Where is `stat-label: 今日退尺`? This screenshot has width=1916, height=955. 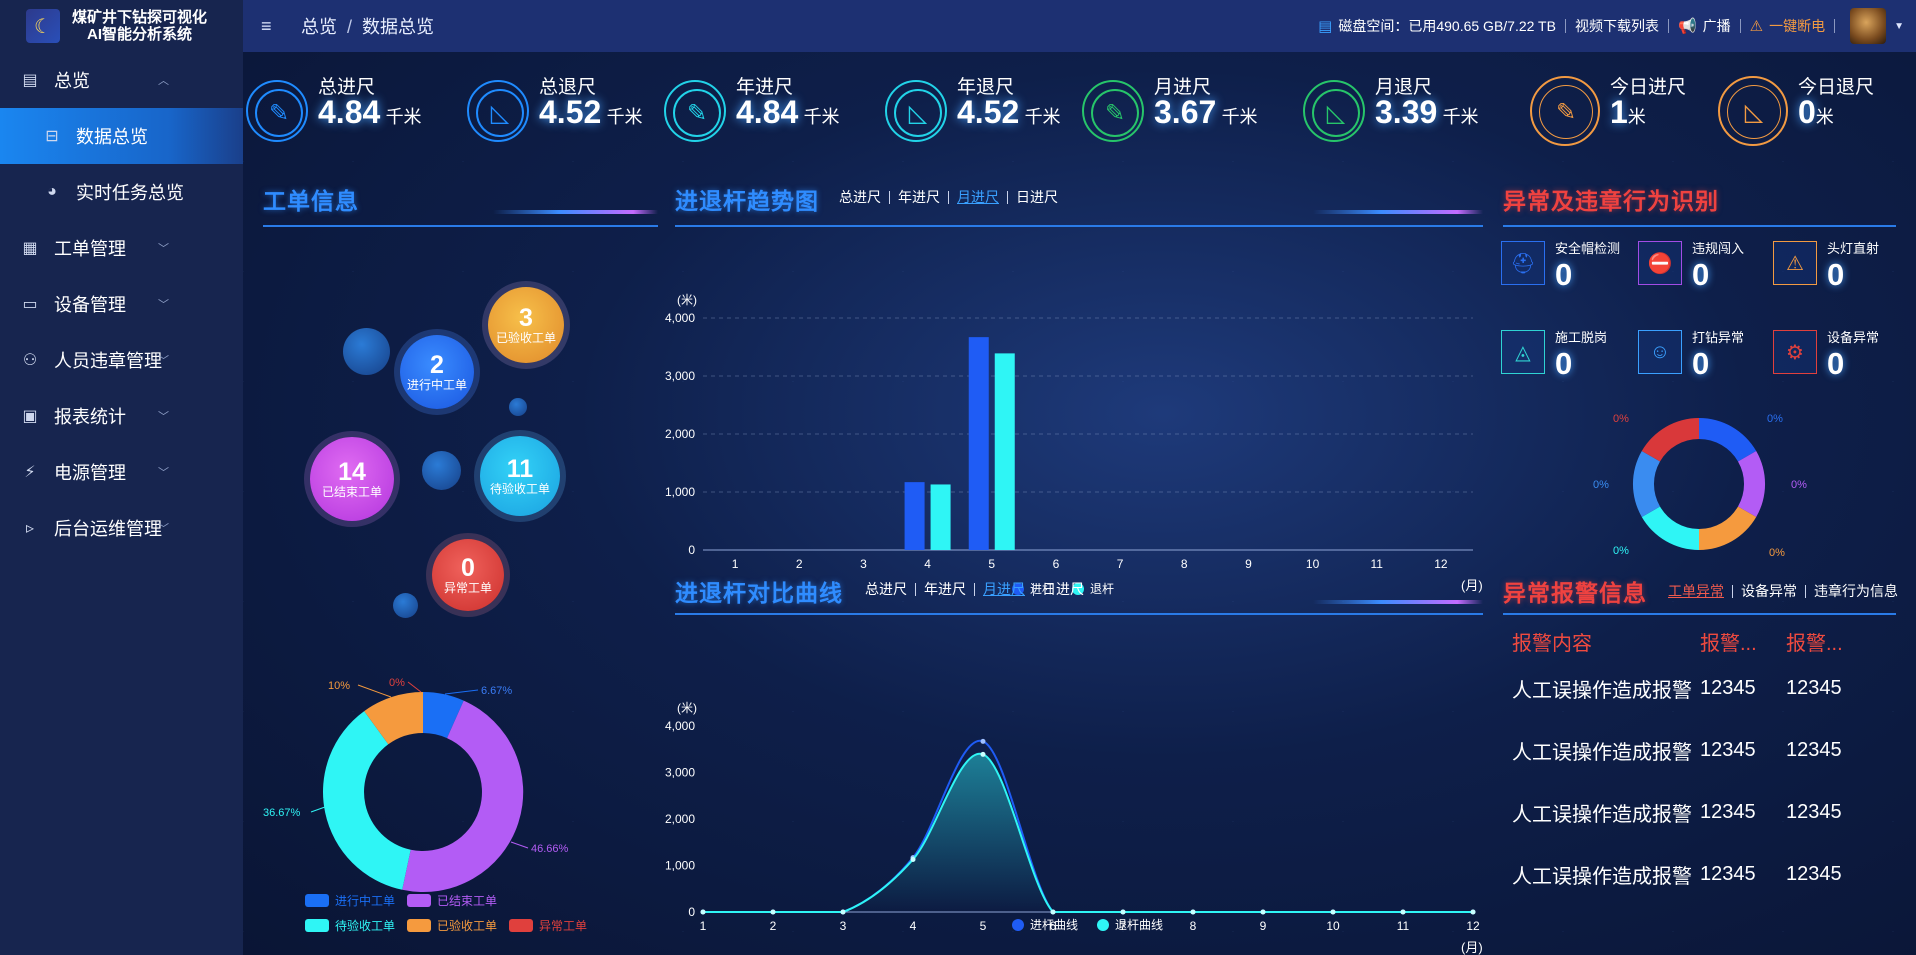 stat-label: 今日退尺 is located at coordinates (1836, 87).